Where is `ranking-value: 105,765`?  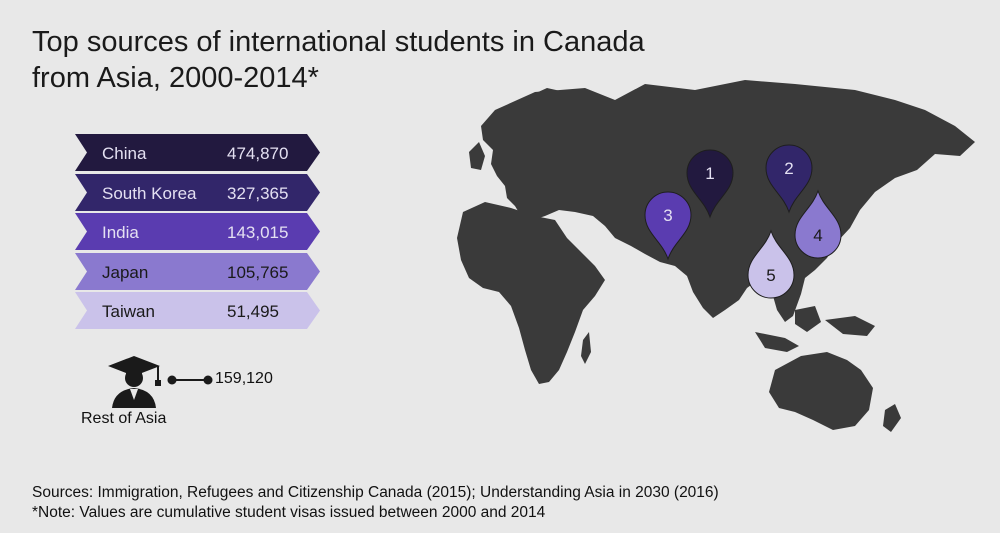
ranking-value: 105,765 is located at coordinates (258, 272).